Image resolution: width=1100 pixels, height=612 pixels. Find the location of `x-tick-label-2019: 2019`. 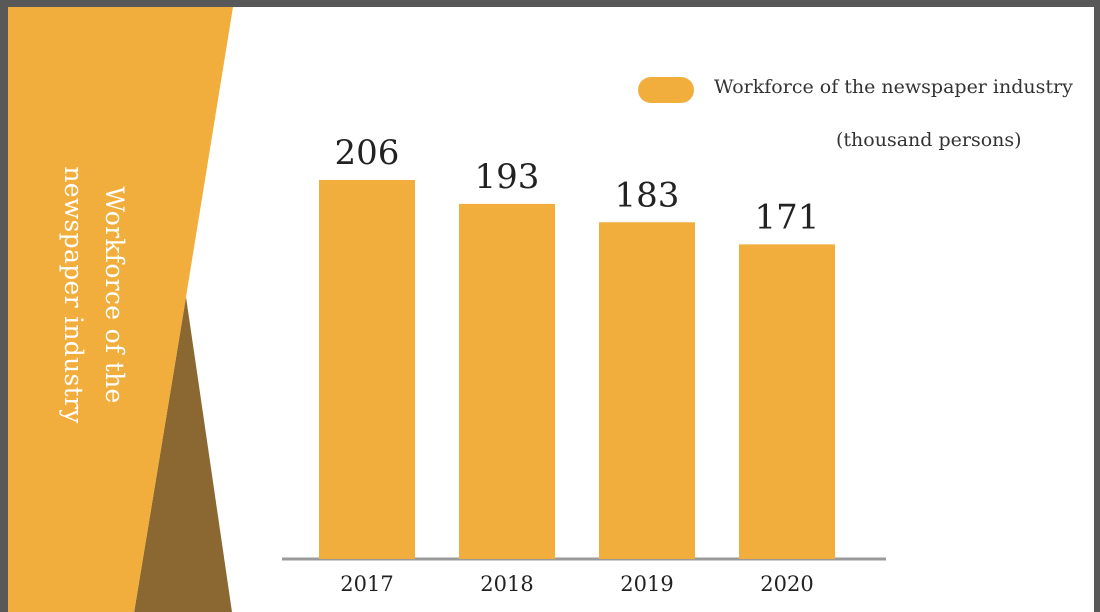

x-tick-label-2019: 2019 is located at coordinates (646, 584).